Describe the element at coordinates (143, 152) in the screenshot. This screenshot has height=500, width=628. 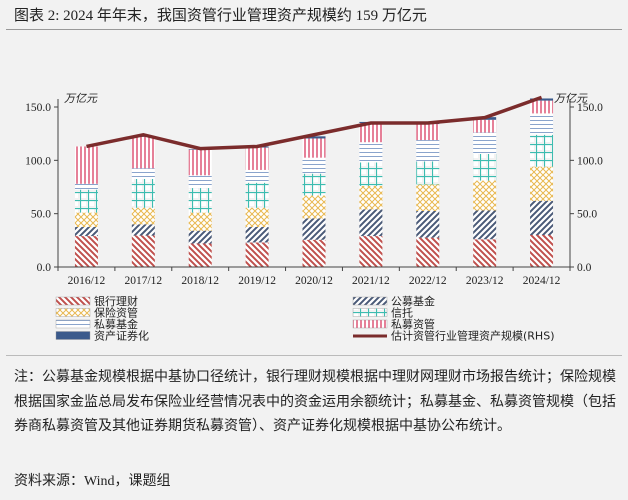
I see `bar-segment-5-2017/12` at that location.